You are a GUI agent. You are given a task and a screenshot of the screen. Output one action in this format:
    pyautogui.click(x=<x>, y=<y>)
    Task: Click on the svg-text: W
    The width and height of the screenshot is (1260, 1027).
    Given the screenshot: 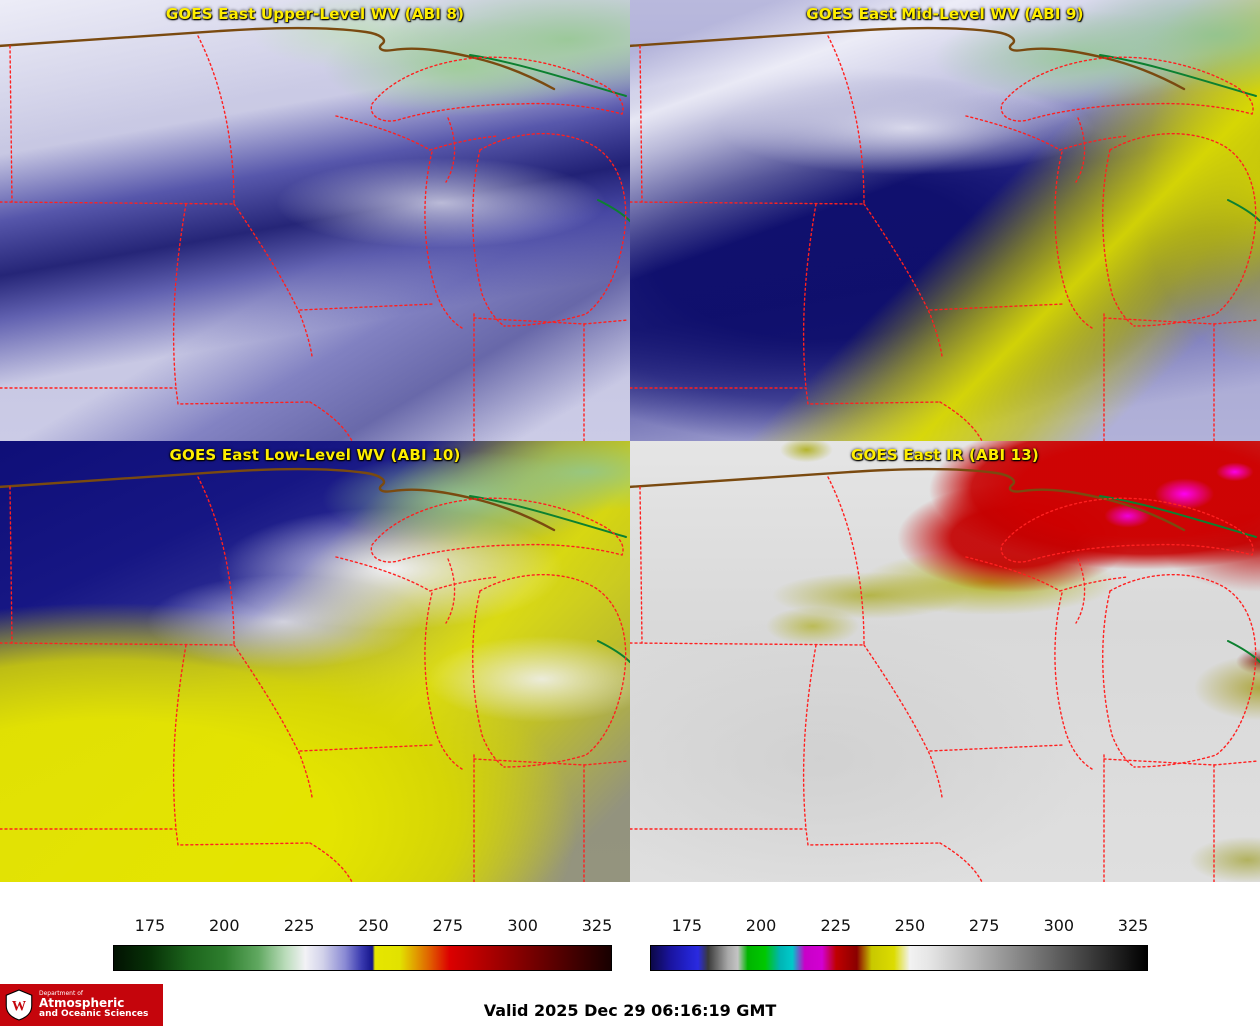 What is the action you would take?
    pyautogui.click(x=19, y=1006)
    